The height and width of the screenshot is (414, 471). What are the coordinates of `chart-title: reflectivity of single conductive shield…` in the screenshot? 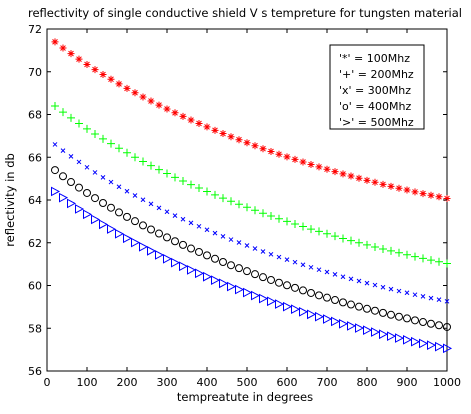 It's located at (245, 13).